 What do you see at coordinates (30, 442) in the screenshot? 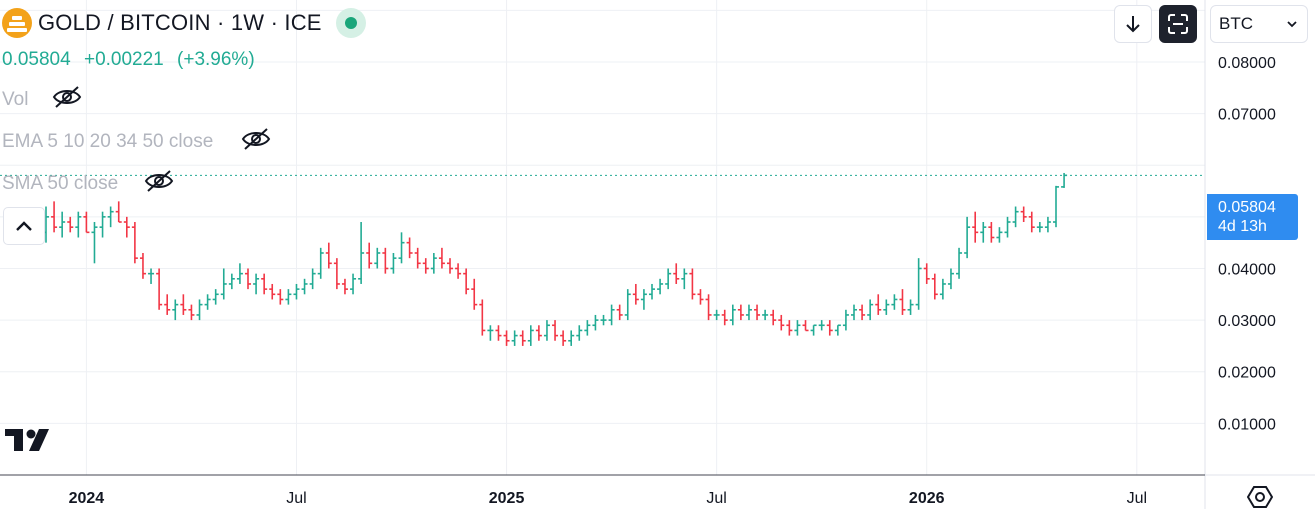
I see `tradingview-logo-icon` at bounding box center [30, 442].